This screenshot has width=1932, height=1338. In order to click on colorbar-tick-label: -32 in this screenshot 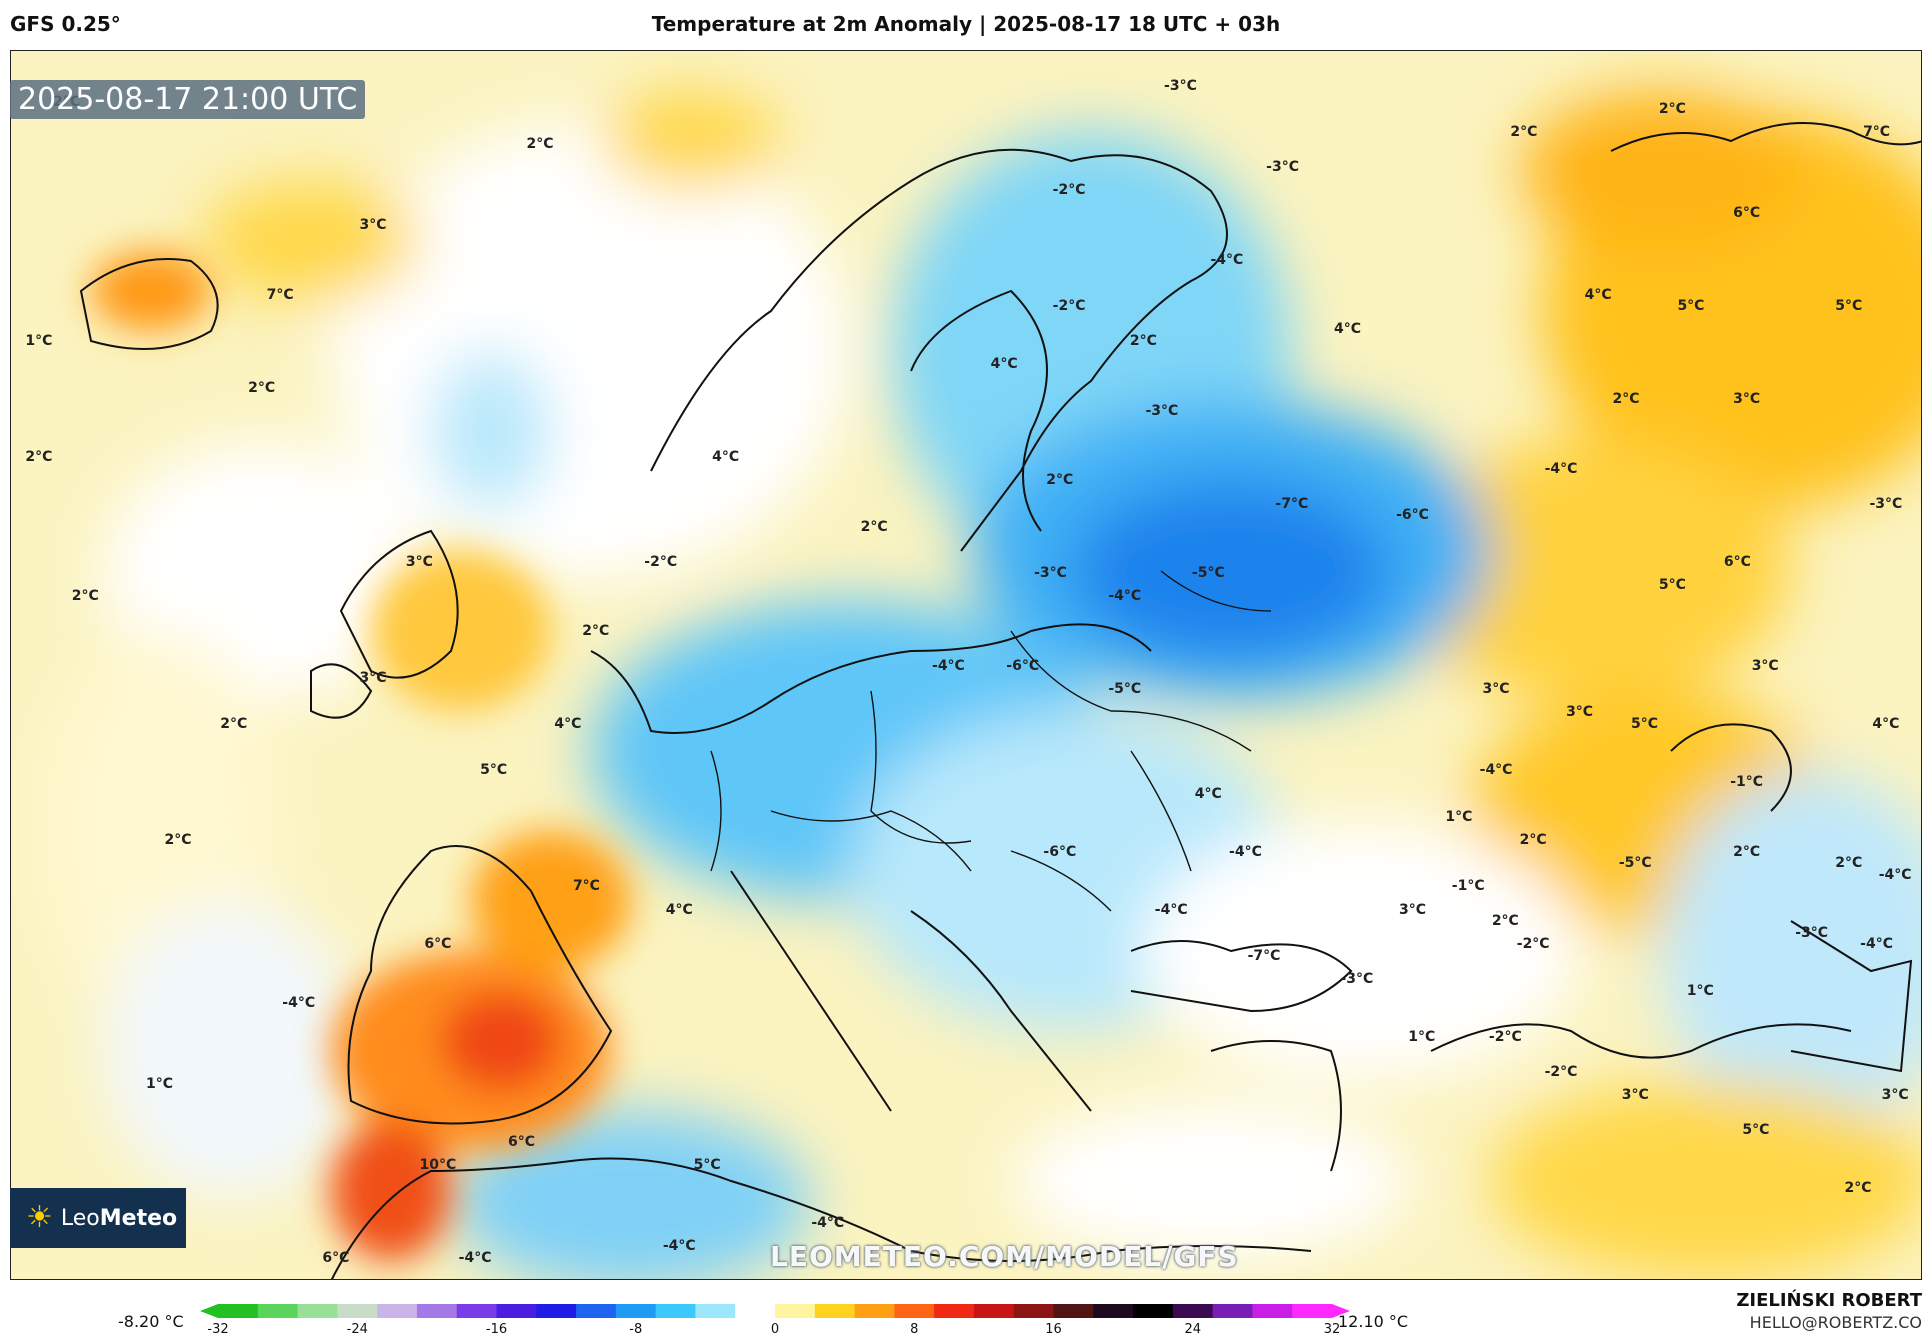, I will do `click(218, 1329)`.